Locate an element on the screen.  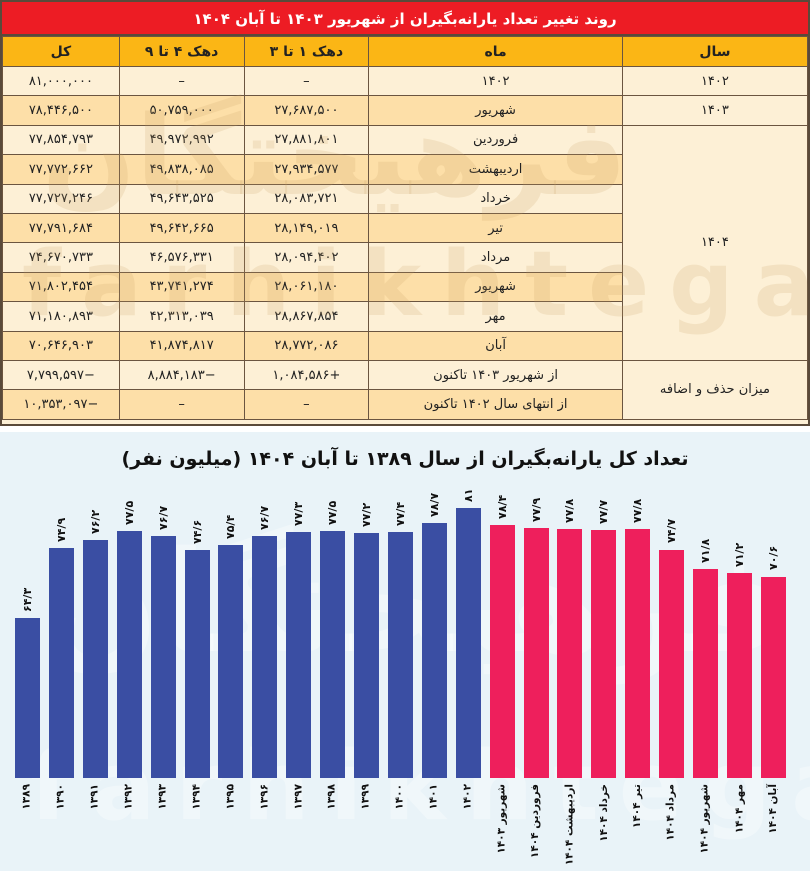
cell-total: ۷۷,۷۹۱,۶۸۴ is located at coordinates (61, 228).